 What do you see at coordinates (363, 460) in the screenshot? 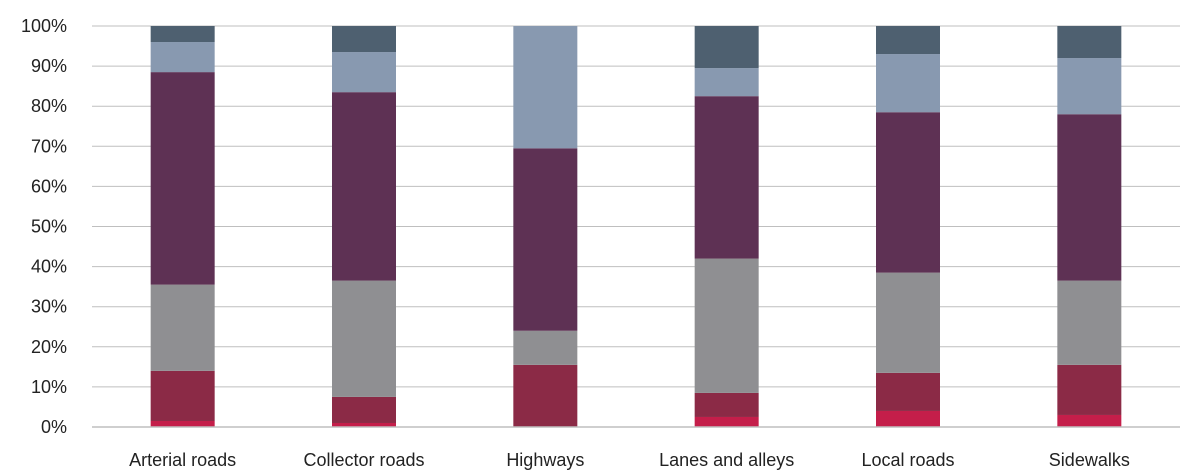
I see `x-tick-label: Collector roads` at bounding box center [363, 460].